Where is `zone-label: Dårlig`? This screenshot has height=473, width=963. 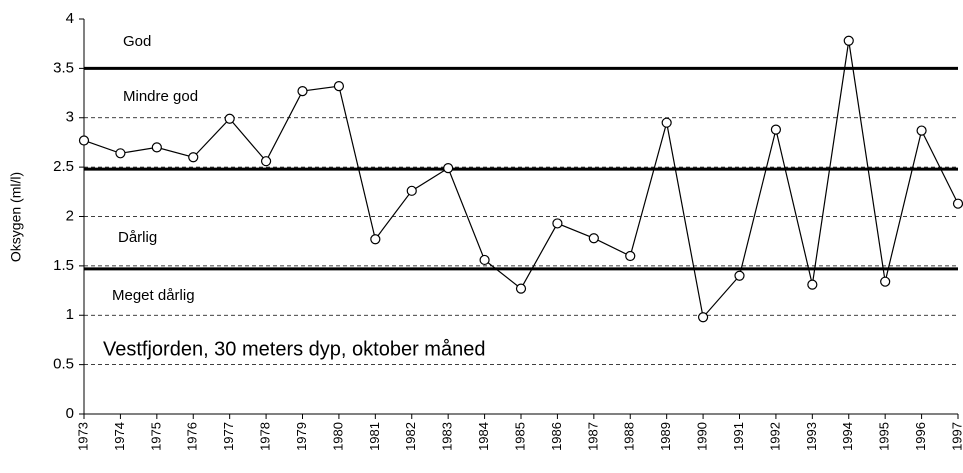 zone-label: Dårlig is located at coordinates (137, 237).